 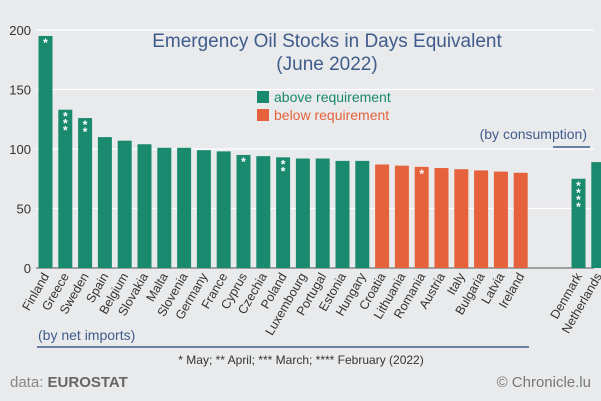 I want to click on data-source: data: EUROSTAT, so click(x=69, y=382).